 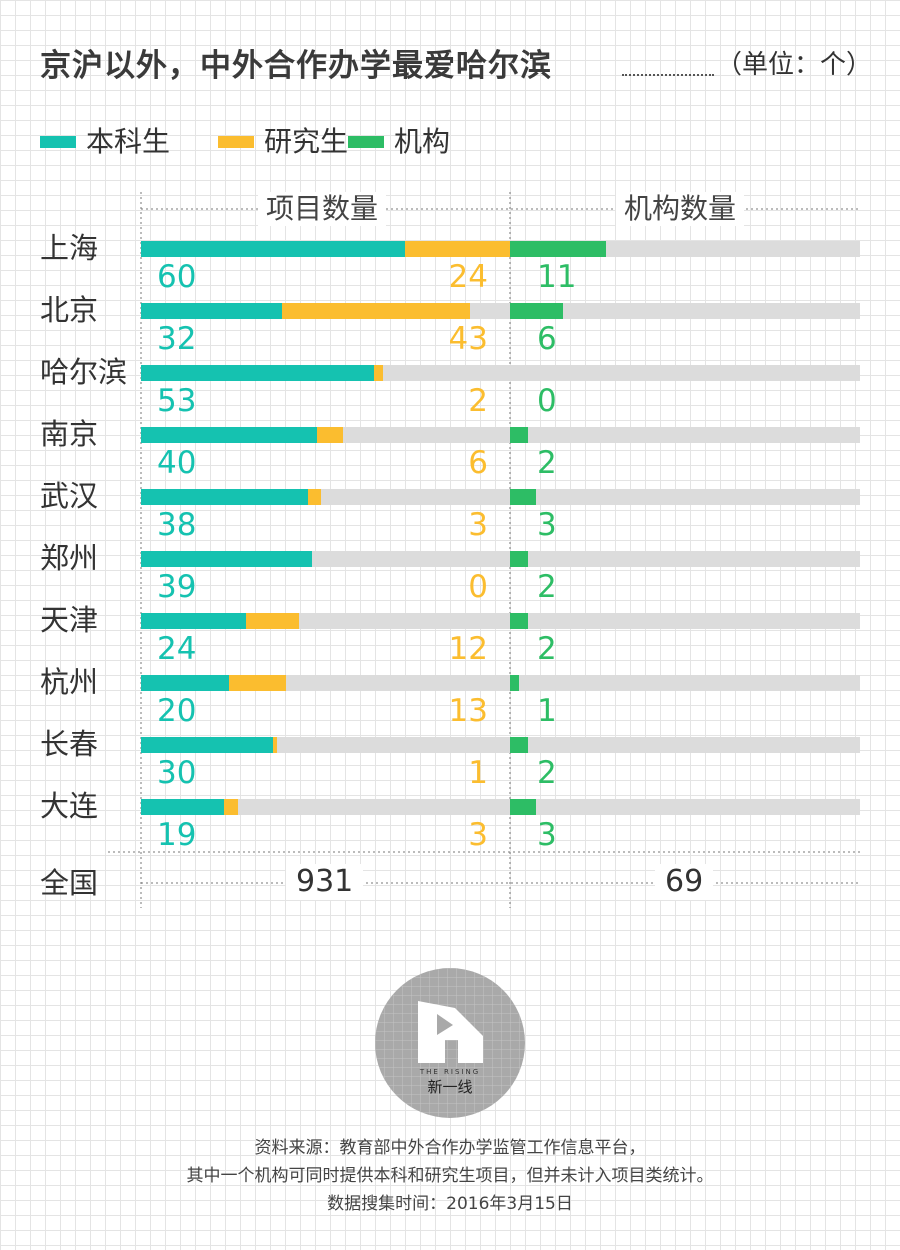 What do you see at coordinates (69, 806) in the screenshot?
I see `city-label: 大连` at bounding box center [69, 806].